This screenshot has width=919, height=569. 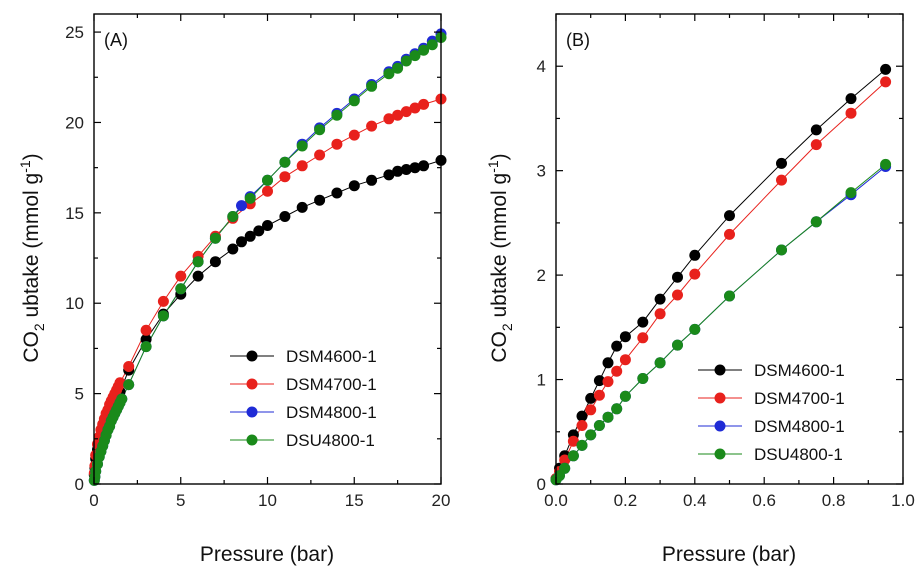 I want to click on panel-b-x-tick-label: 0.6, so click(x=764, y=500).